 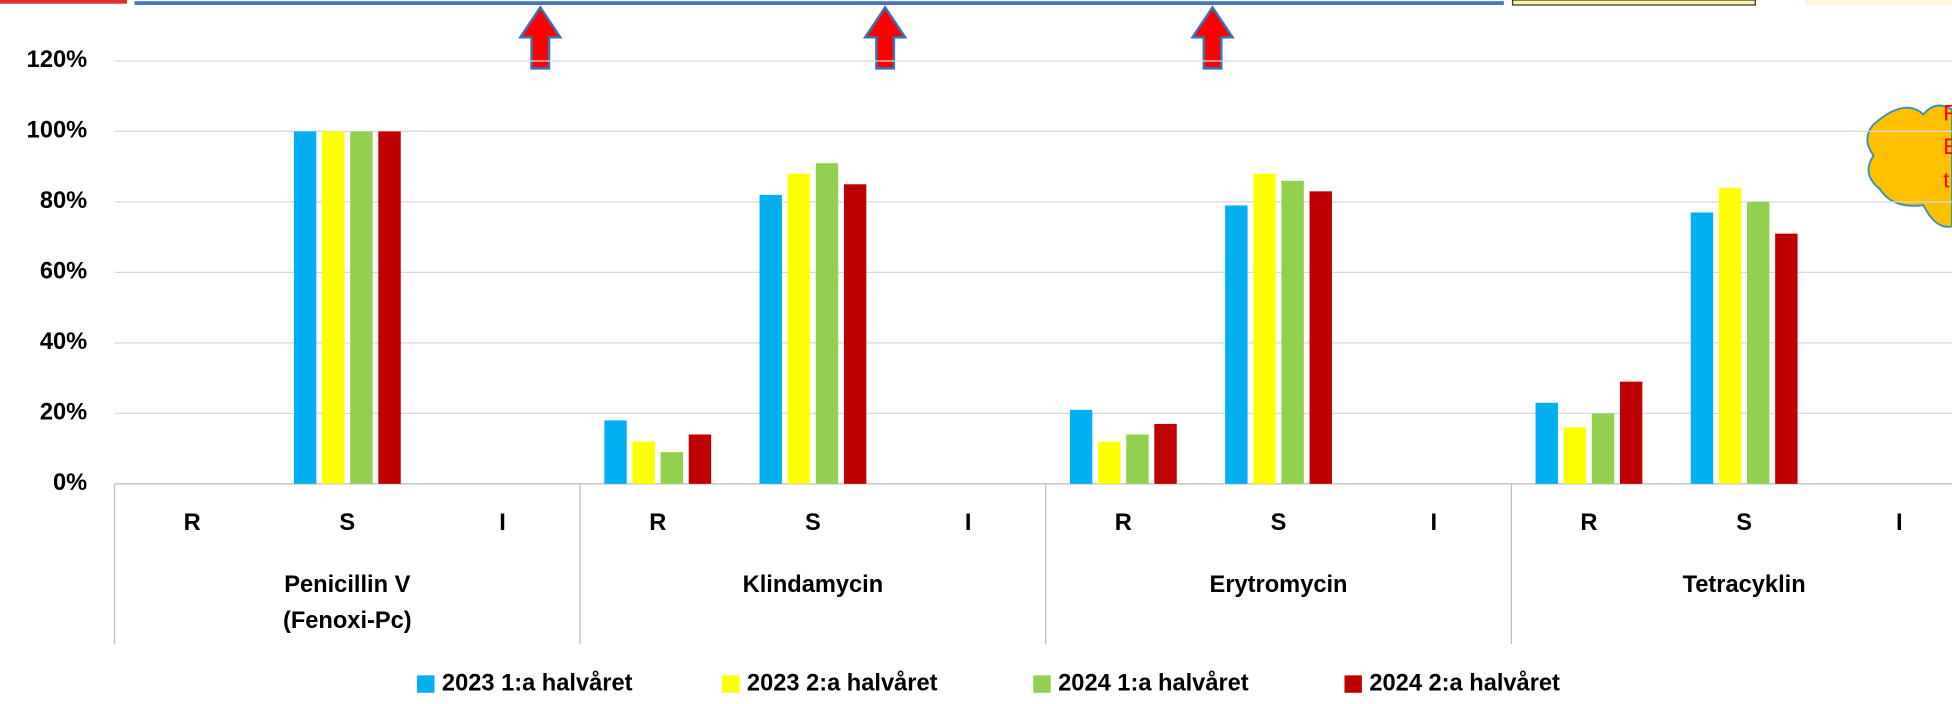 What do you see at coordinates (1947, 112) in the screenshot?
I see `callout-text: F` at bounding box center [1947, 112].